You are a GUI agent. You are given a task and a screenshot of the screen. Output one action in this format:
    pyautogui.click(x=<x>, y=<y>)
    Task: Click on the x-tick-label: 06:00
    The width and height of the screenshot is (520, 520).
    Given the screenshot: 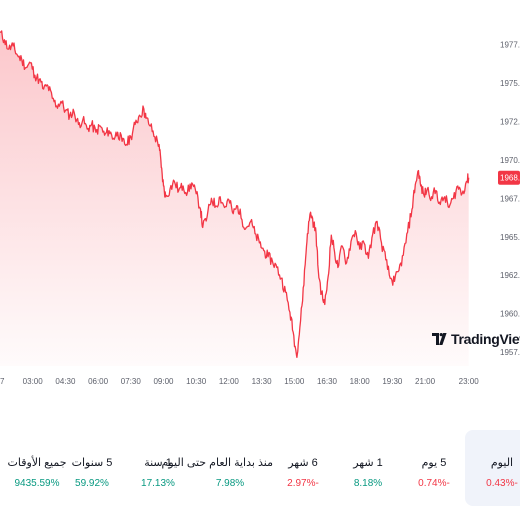 What is the action you would take?
    pyautogui.click(x=98, y=381)
    